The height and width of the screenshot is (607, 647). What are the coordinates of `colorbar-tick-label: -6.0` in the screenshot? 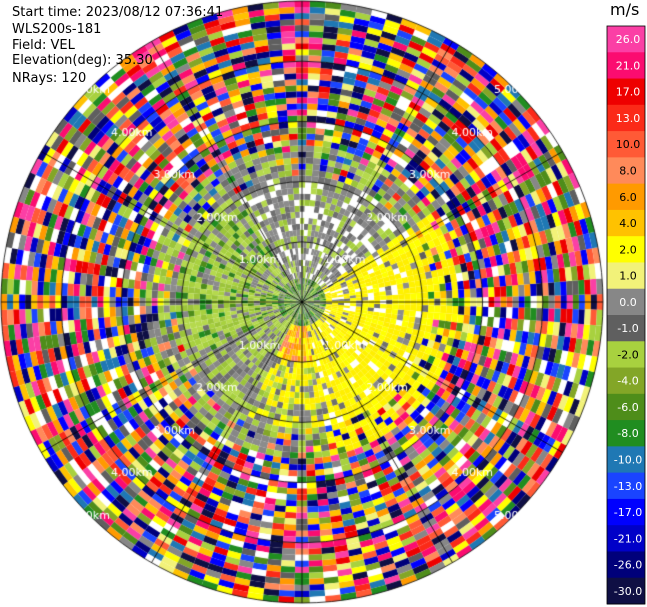 It's located at (627, 407).